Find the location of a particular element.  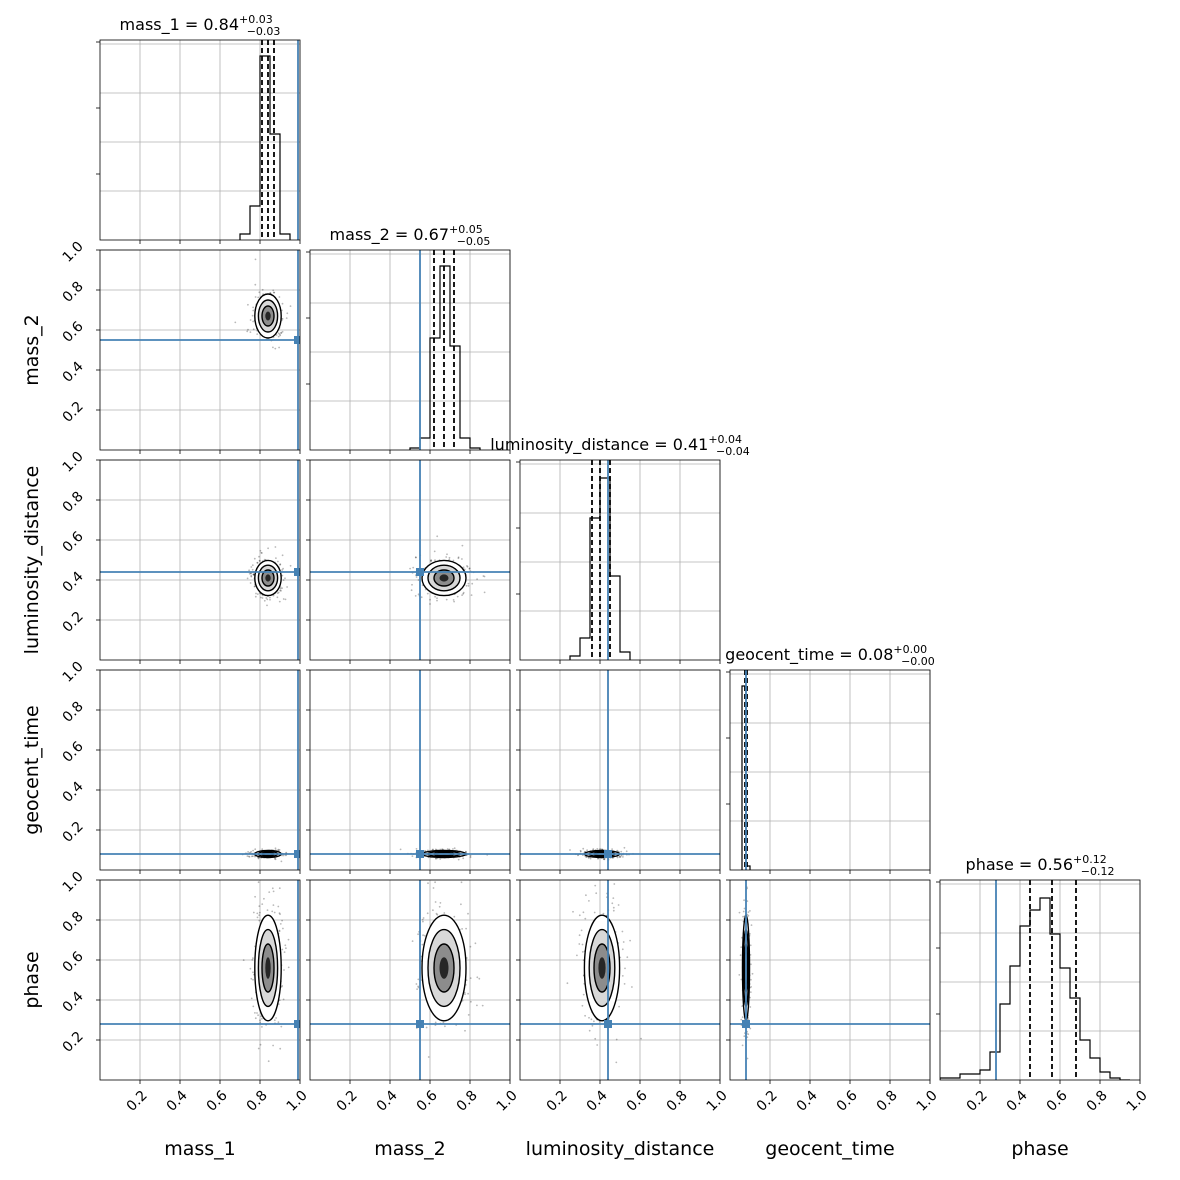

x-tick-label: 0.8 is located at coordinates (467, 1101).